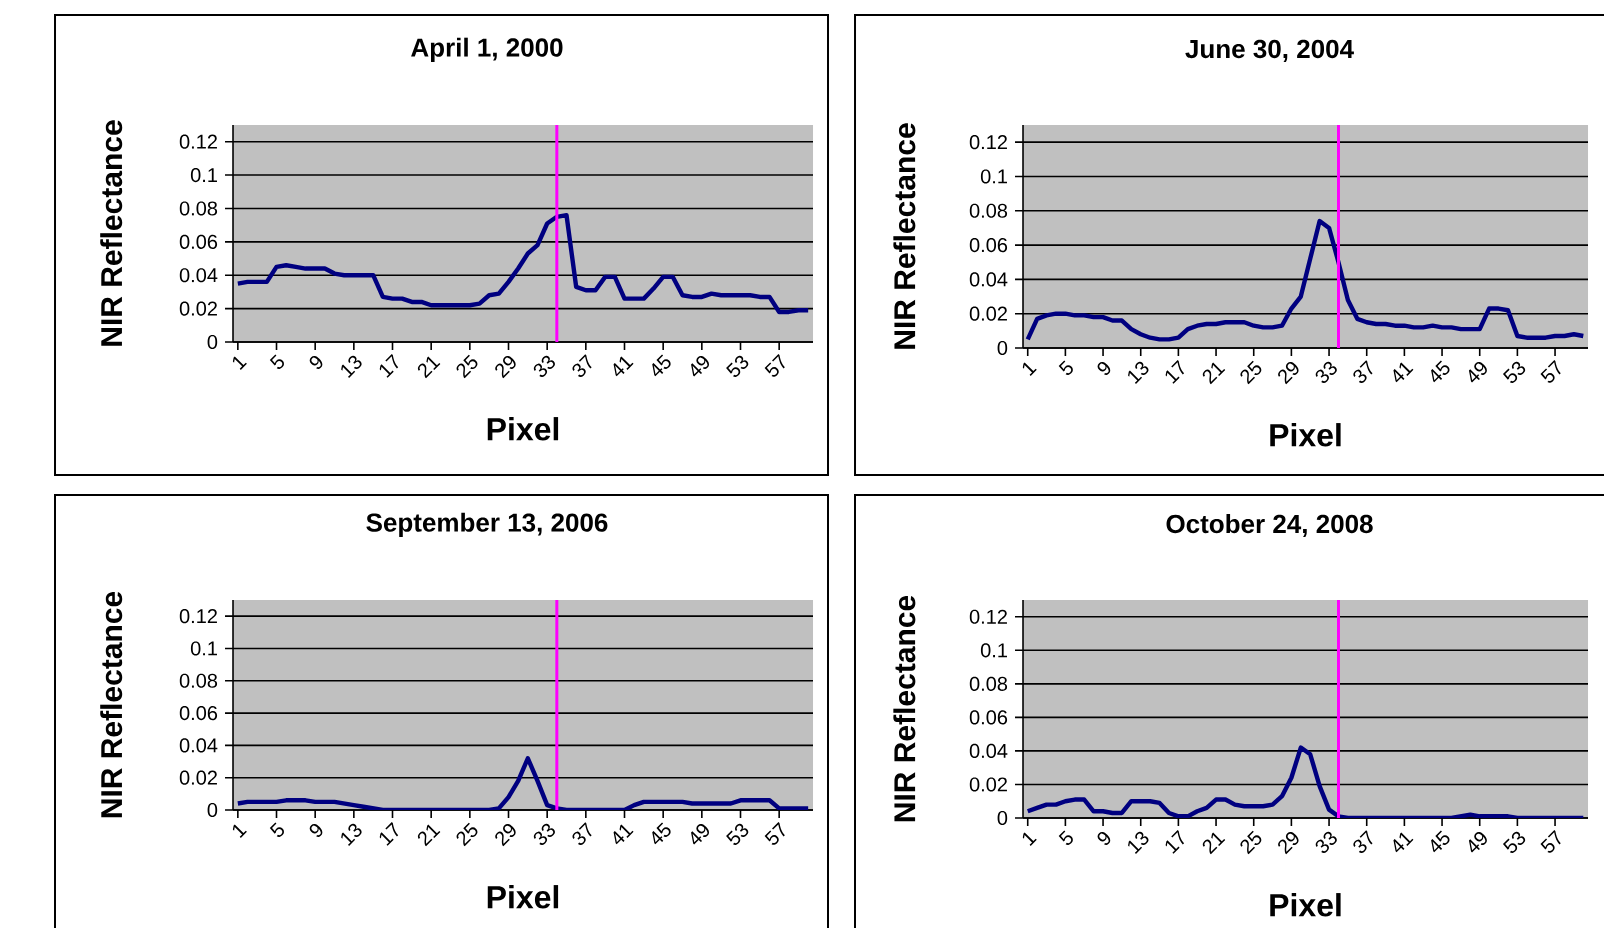 Image resolution: width=1604 pixels, height=928 pixels. I want to click on chart-title: October 24, 2008, so click(1269, 525).